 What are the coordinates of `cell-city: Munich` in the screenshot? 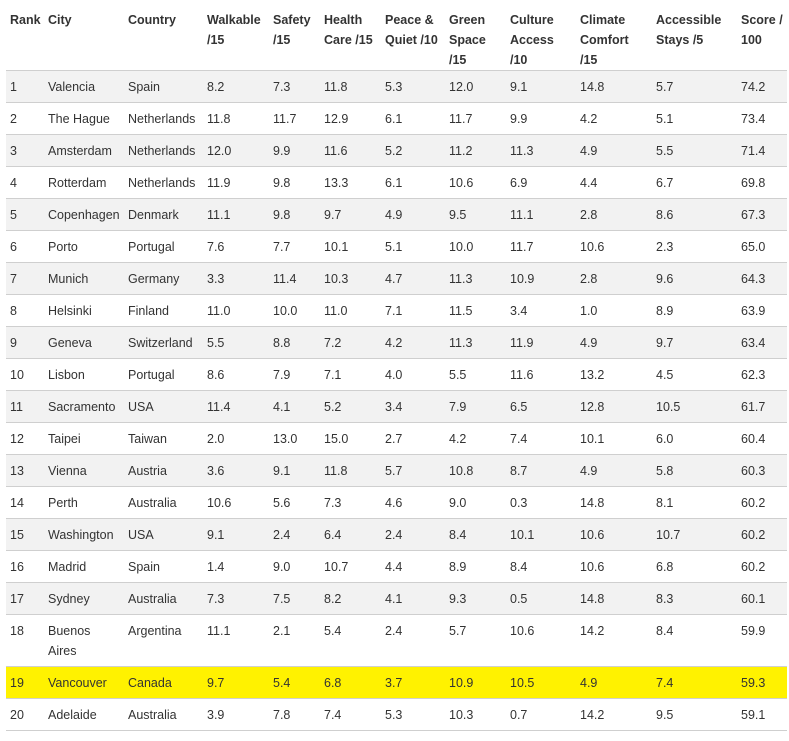 It's located at (84, 278).